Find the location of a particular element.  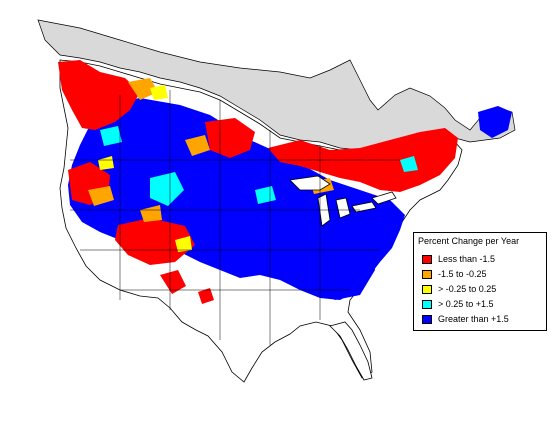

legend-label: > -0.25 to 0.25 is located at coordinates (467, 289).